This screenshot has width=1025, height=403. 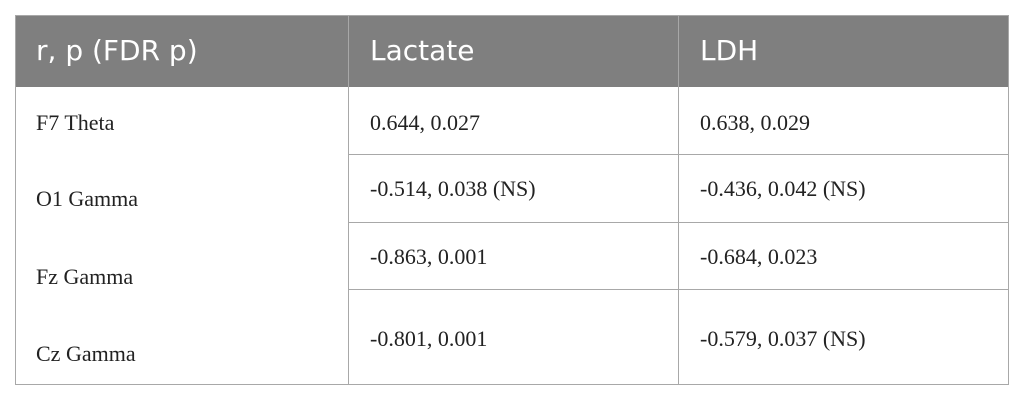 What do you see at coordinates (85, 276) in the screenshot?
I see `row-label: Fz Gamma` at bounding box center [85, 276].